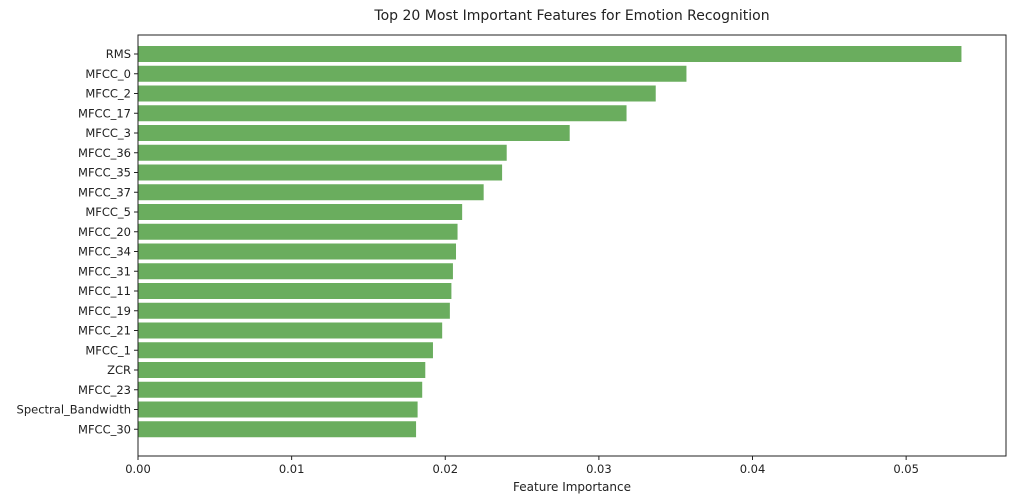 The width and height of the screenshot is (1024, 501). Describe the element at coordinates (108, 74) in the screenshot. I see `y-tick-label: MFCC_0` at that location.